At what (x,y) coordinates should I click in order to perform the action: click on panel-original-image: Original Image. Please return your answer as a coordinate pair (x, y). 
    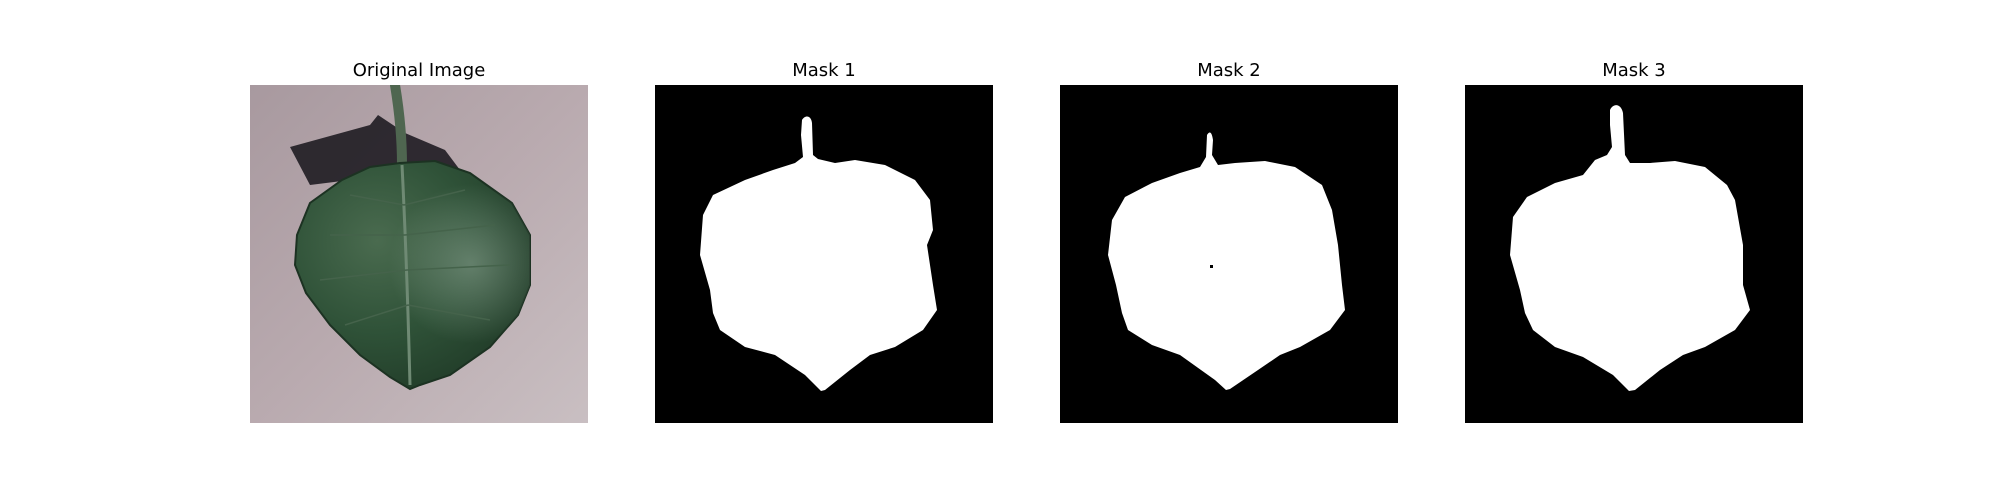
    Looking at the image, I should click on (419, 240).